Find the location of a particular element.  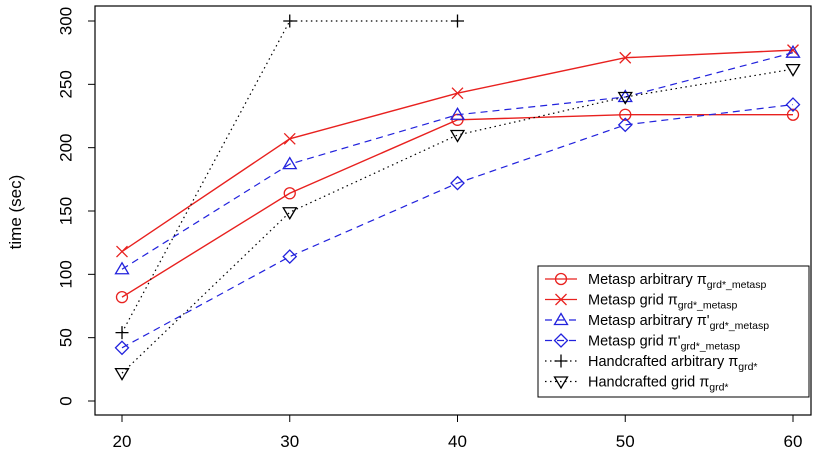

x-tick-label: 40 is located at coordinates (457, 441).